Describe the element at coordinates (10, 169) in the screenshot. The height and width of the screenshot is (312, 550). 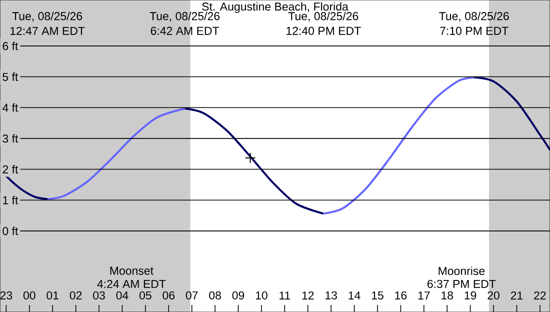
I see `y-tick-label: 2 ft` at that location.